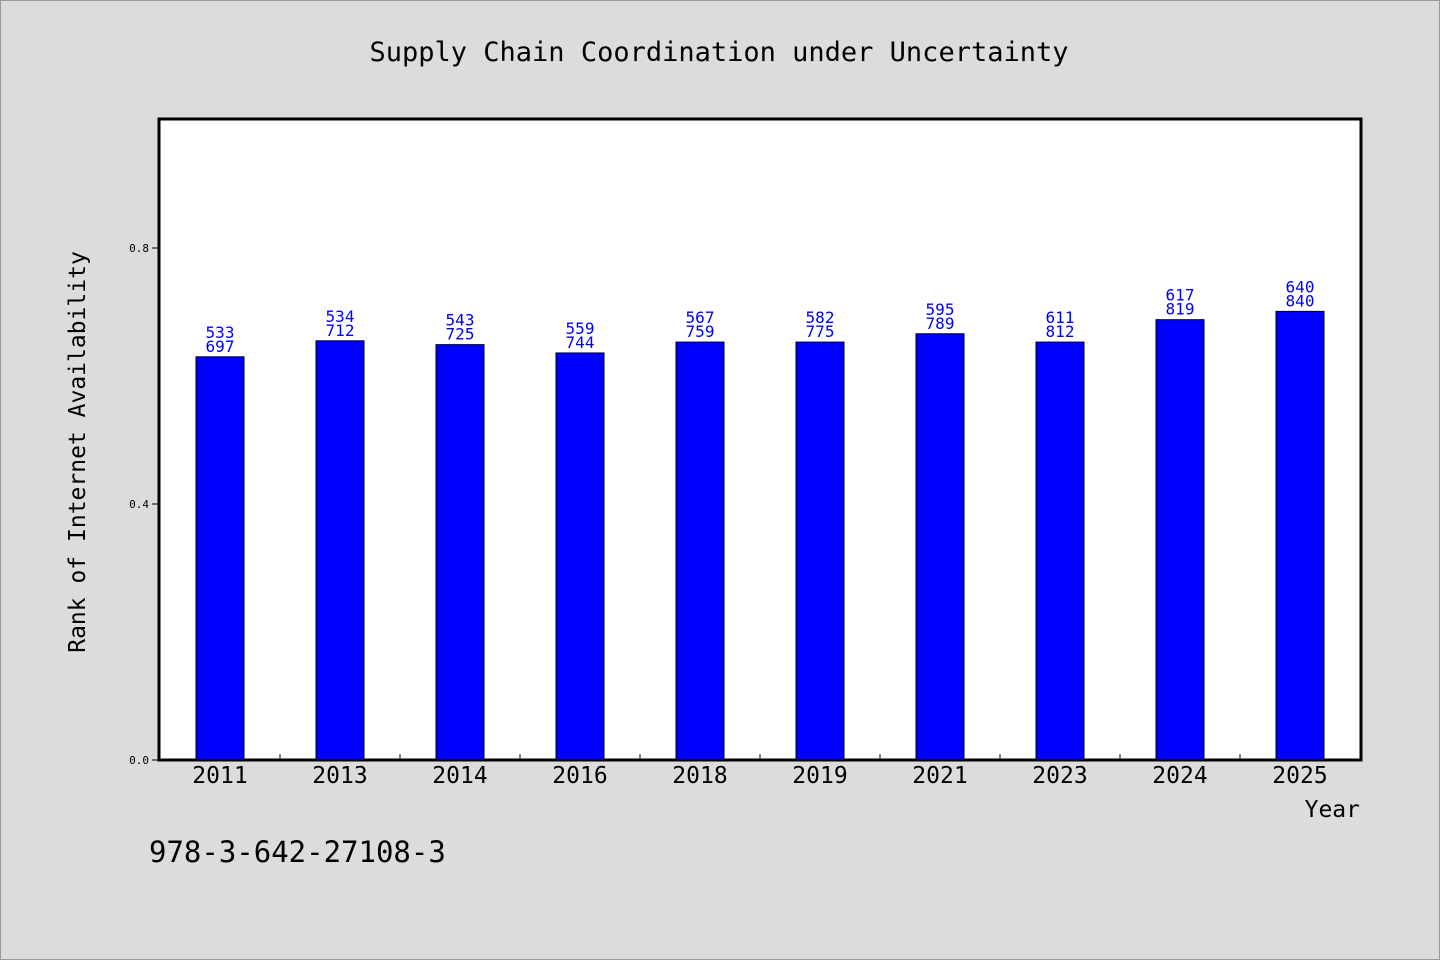 The width and height of the screenshot is (1440, 960). Describe the element at coordinates (579, 776) in the screenshot. I see `x-tick-label: 2016` at that location.